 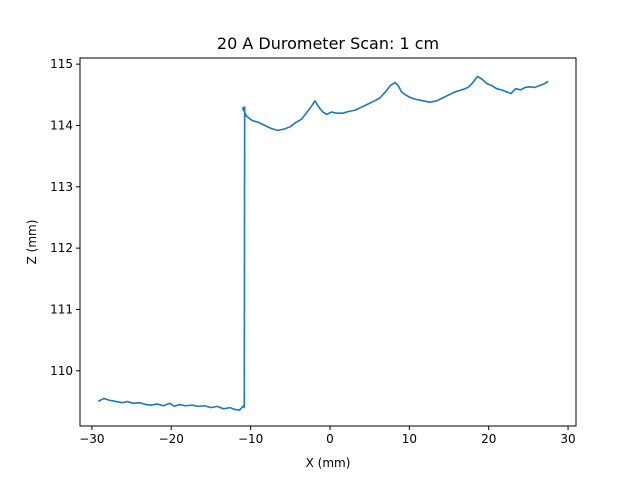 What do you see at coordinates (488, 439) in the screenshot?
I see `x-tick-label: 20` at bounding box center [488, 439].